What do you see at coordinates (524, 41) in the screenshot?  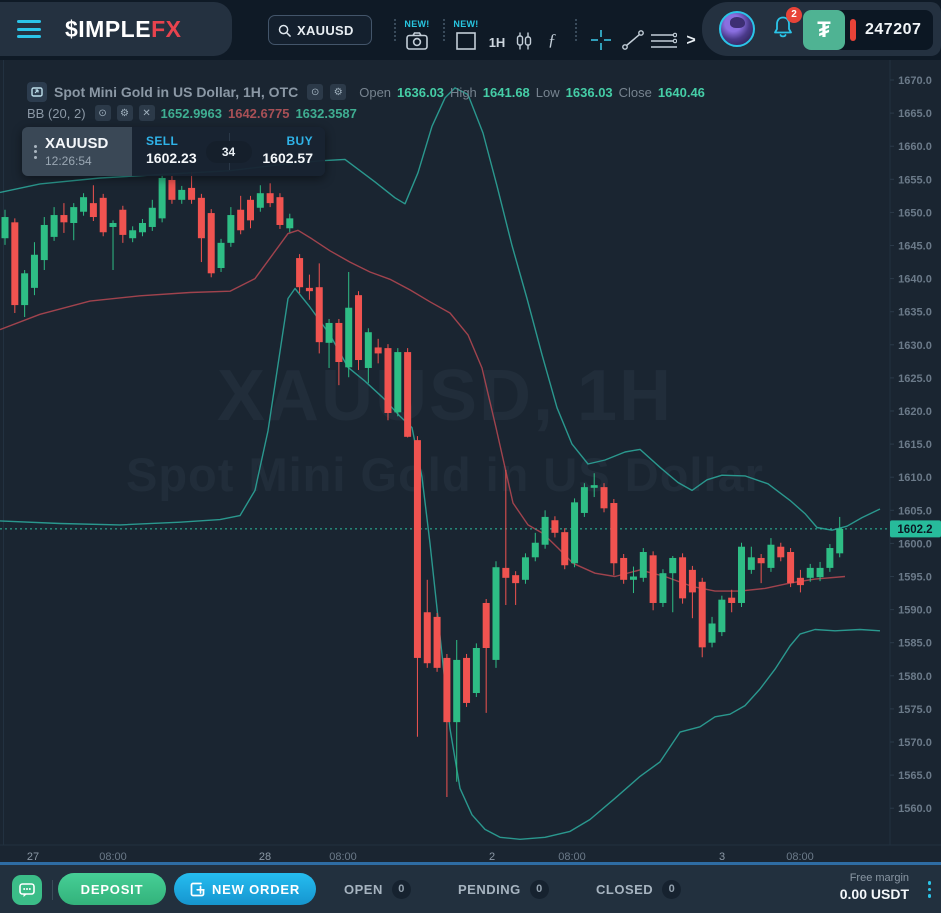 I see `candlestick-icon` at bounding box center [524, 41].